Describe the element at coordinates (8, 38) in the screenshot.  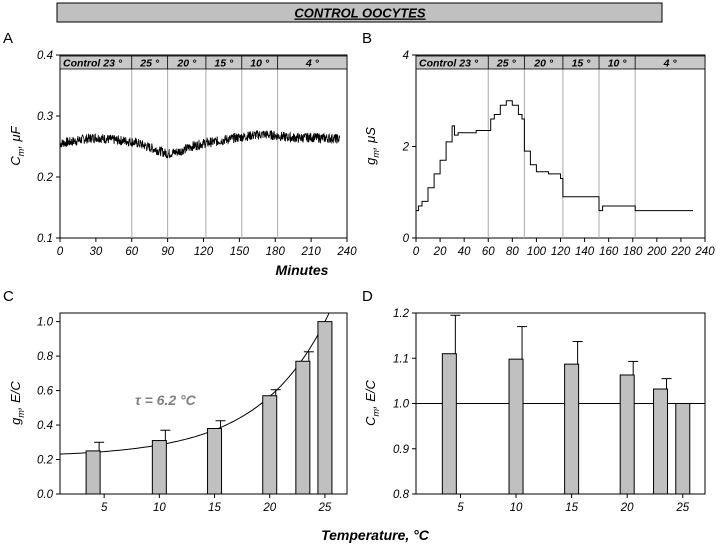
I see `panel-letter-a: A` at that location.